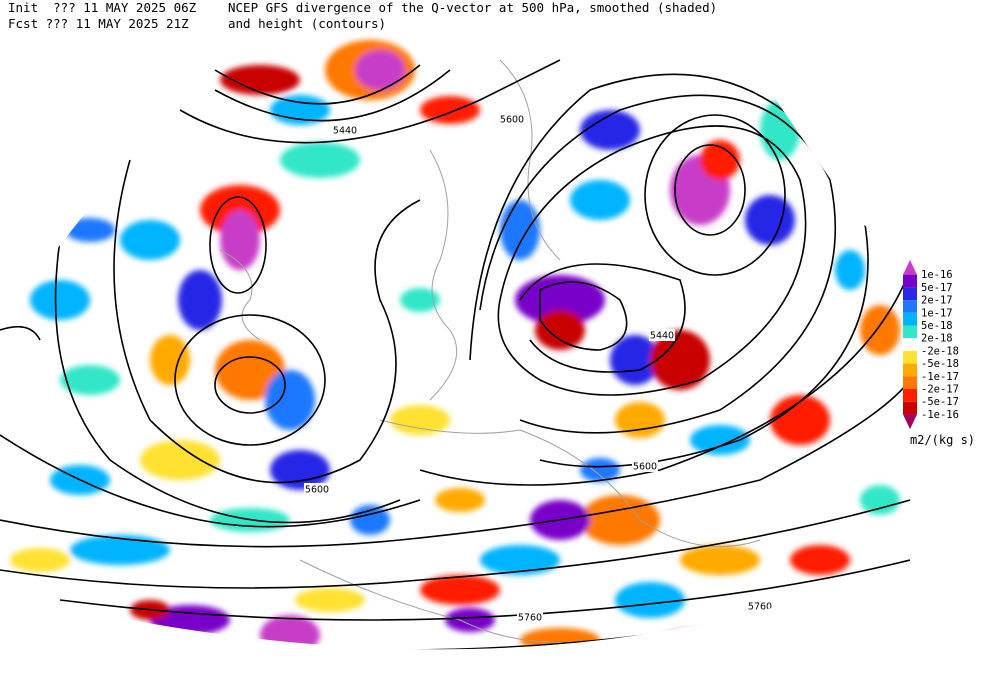 Image resolution: width=1000 pixels, height=680 pixels. I want to click on init-time: Init ??? 11 MAY 2025 06Z, so click(102, 7).